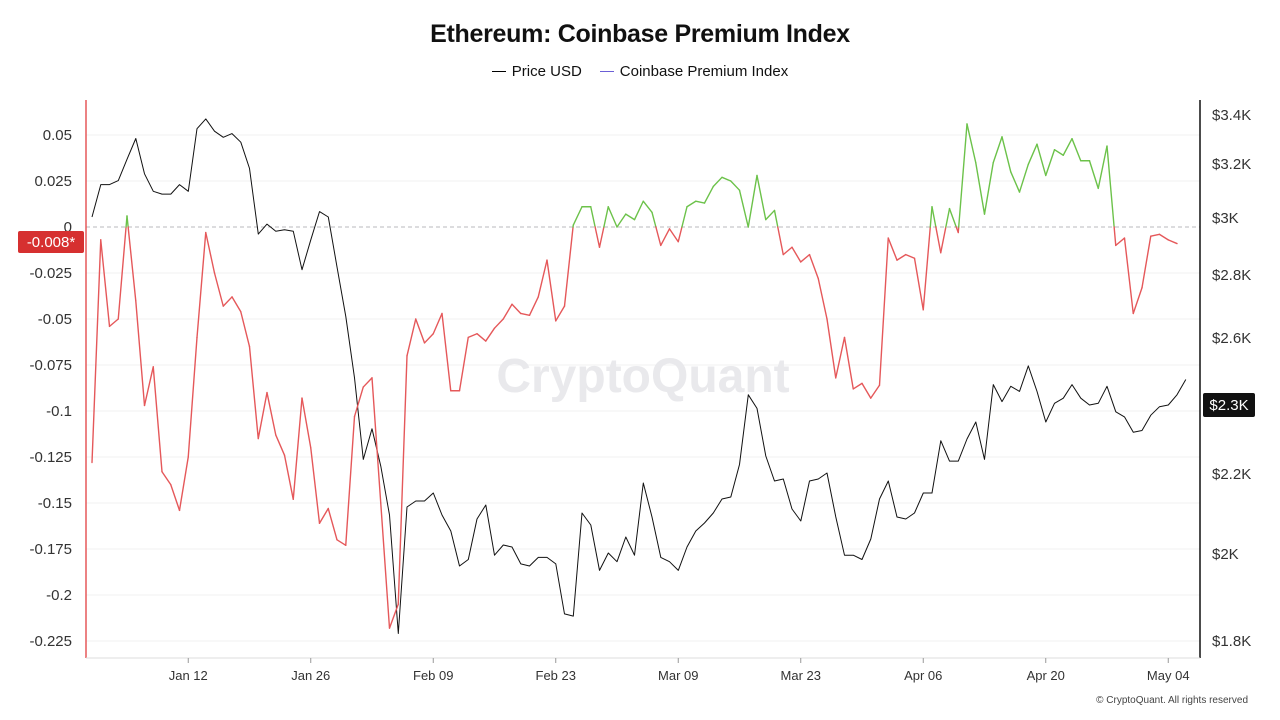 The image size is (1280, 720). I want to click on left-tick-label: -0.125, so click(50, 457).